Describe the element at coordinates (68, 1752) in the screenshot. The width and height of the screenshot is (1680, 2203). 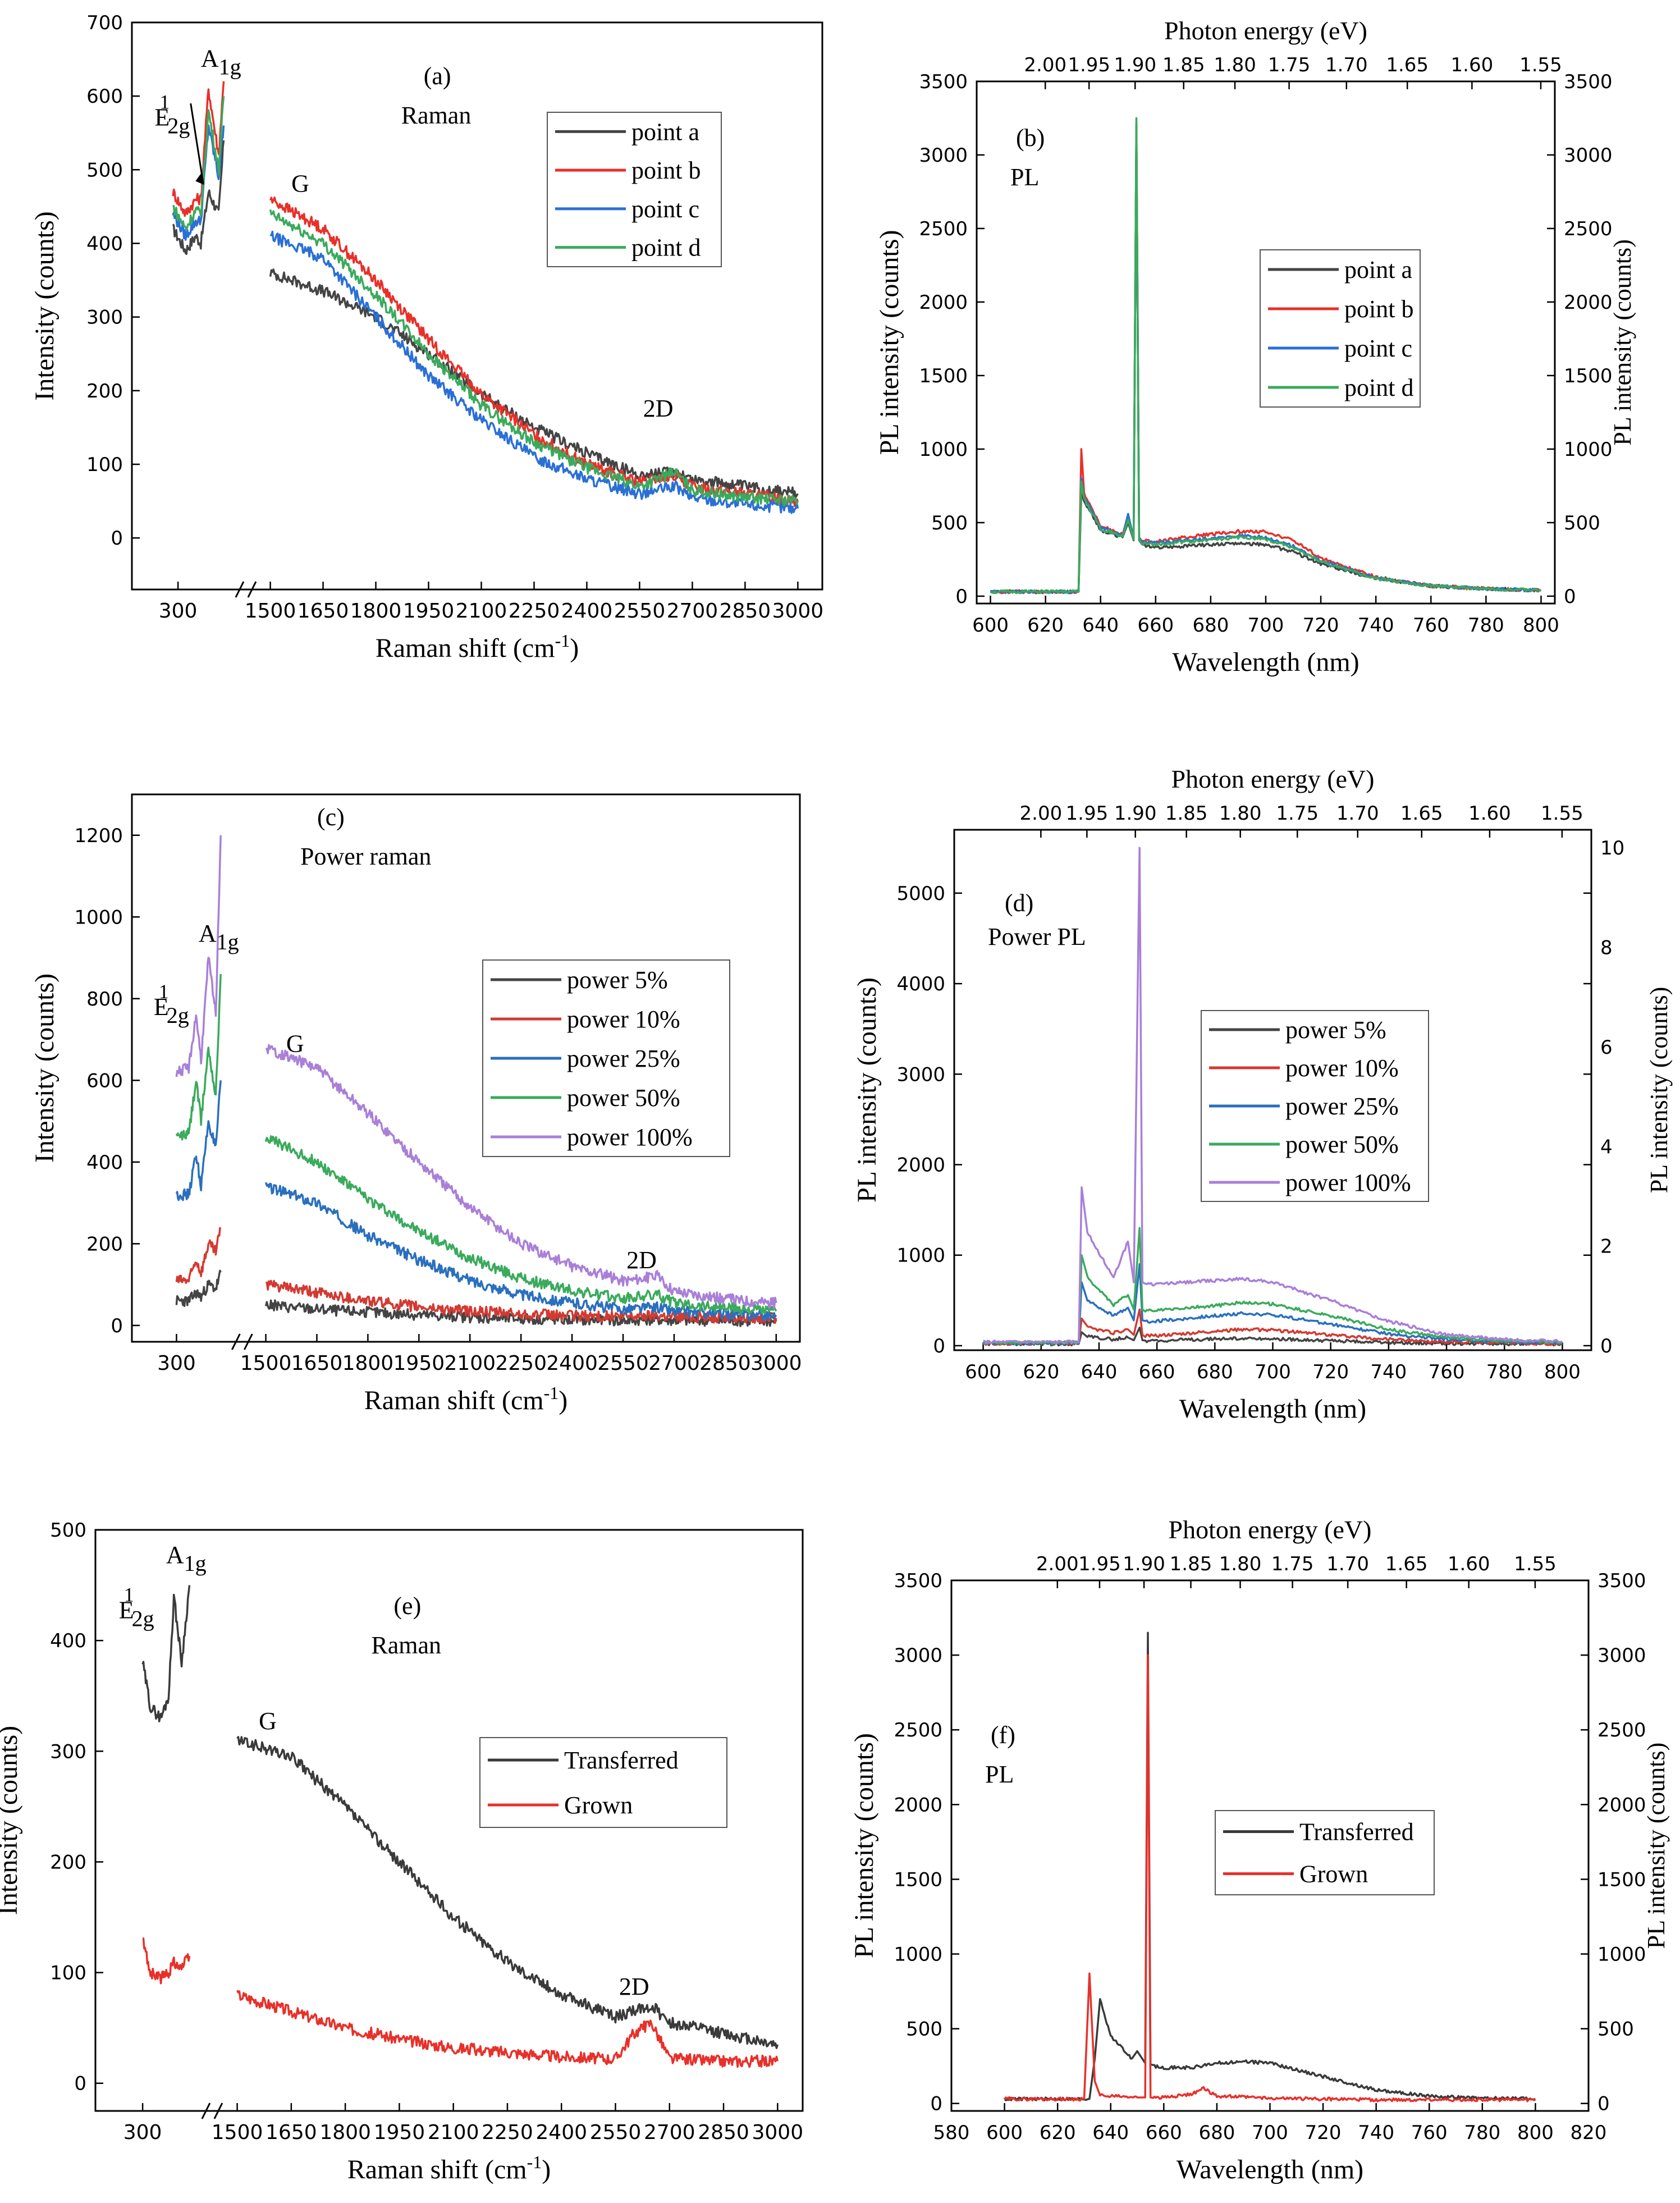
I see `y-tick-label: 300` at that location.